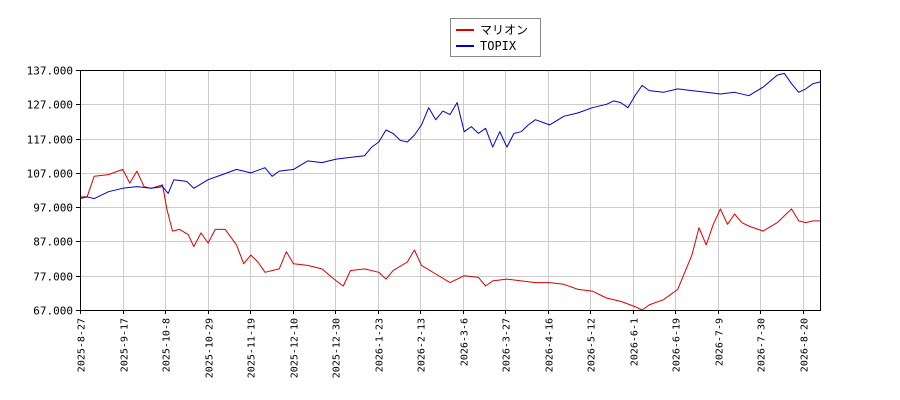 Image resolution: width=900 pixels, height=400 pixels. I want to click on y-tick-label: 137.000, so click(50, 71).